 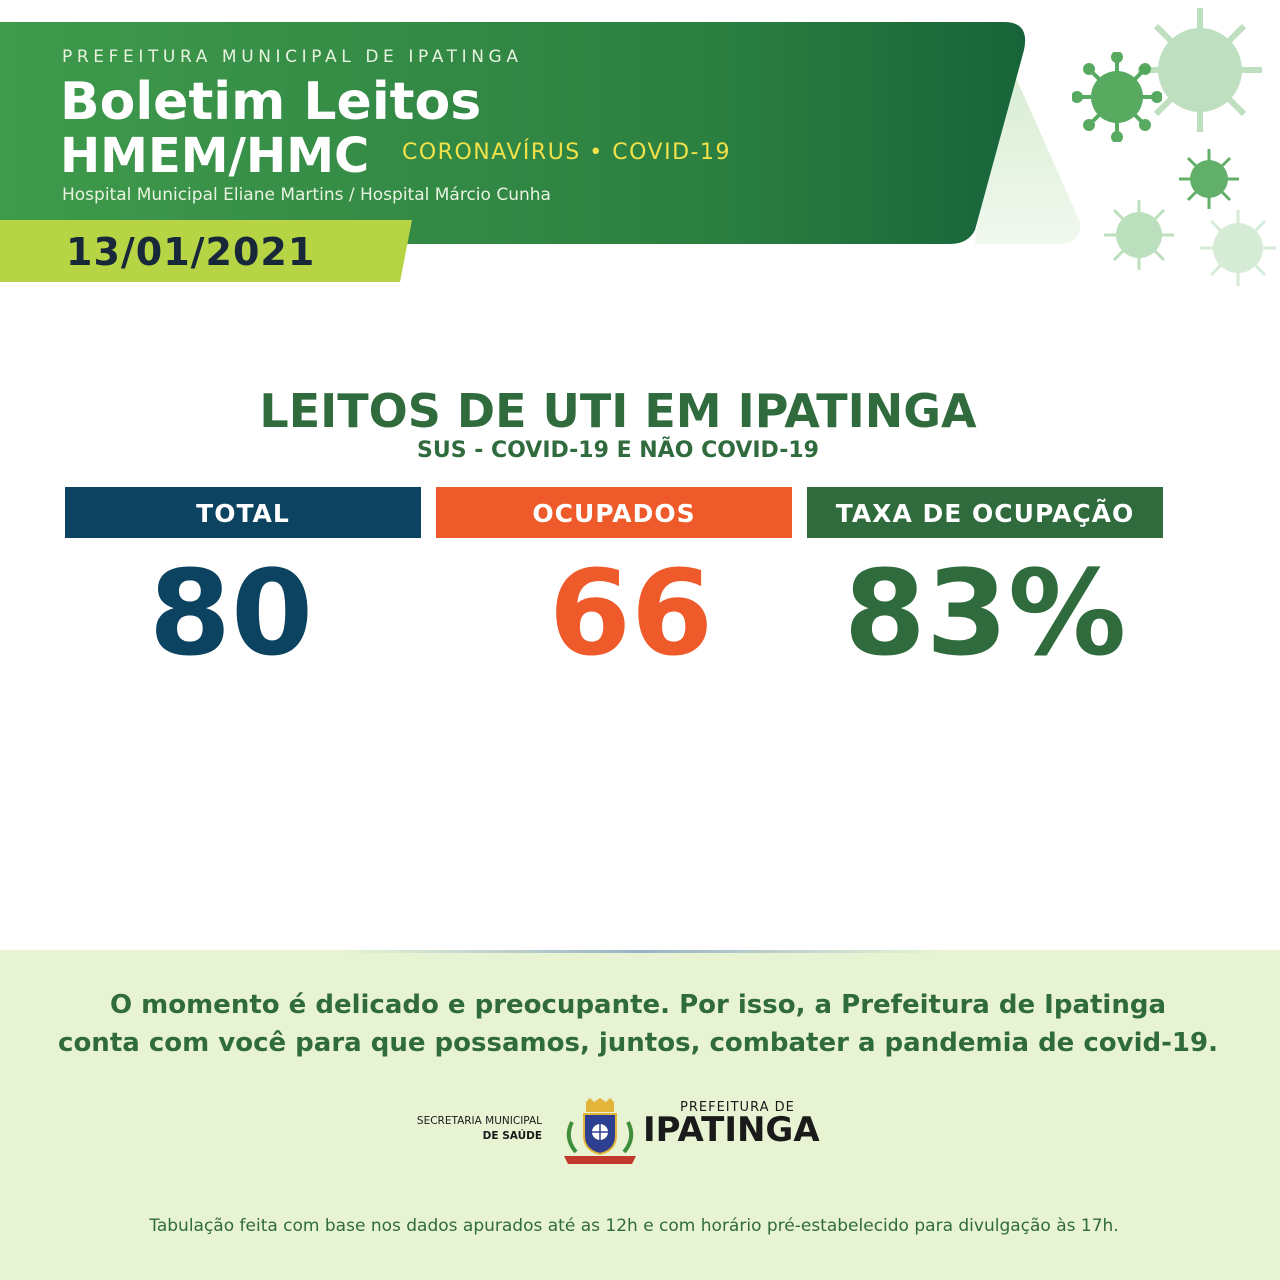 I want to click on stat-rate-header: TAXA DE OCUPAÇÃO, so click(x=985, y=512).